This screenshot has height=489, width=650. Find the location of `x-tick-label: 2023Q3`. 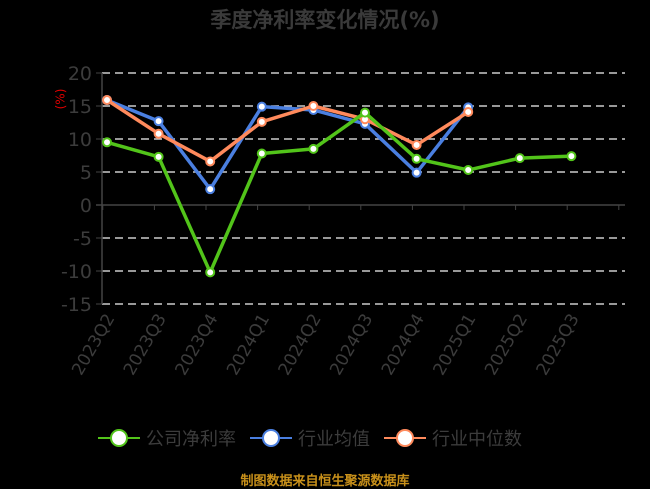

x-tick-label: 2023Q3 is located at coordinates (145, 345).